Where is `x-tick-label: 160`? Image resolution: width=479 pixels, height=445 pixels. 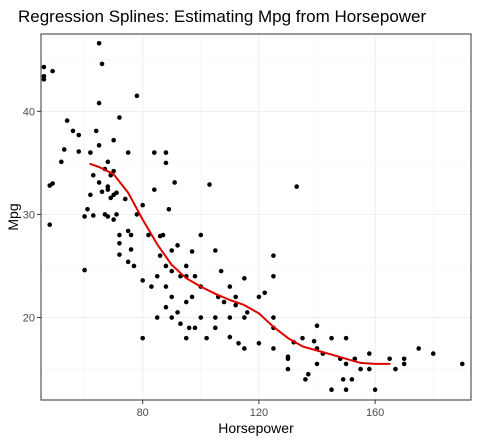
x-tick-label: 160 is located at coordinates (375, 413).